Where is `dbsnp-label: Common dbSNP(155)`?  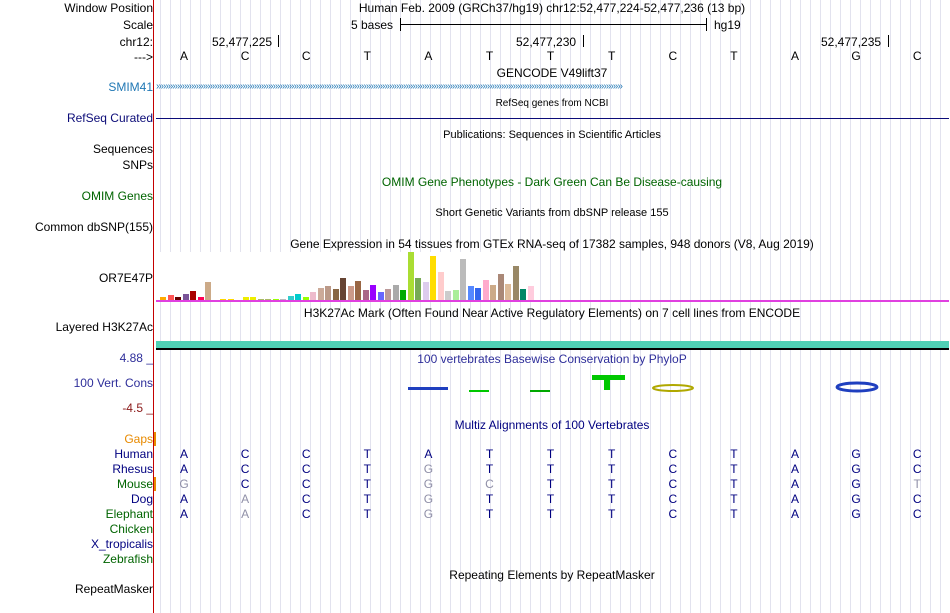 dbsnp-label: Common dbSNP(155) is located at coordinates (93, 227).